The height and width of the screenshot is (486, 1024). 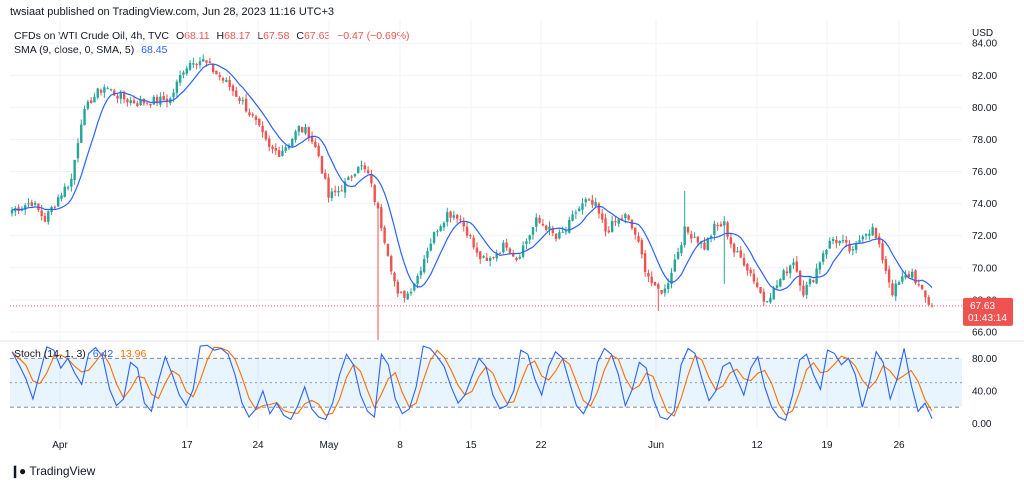 I want to click on current-price-badge: 67.63 01:43:14, so click(x=988, y=311).